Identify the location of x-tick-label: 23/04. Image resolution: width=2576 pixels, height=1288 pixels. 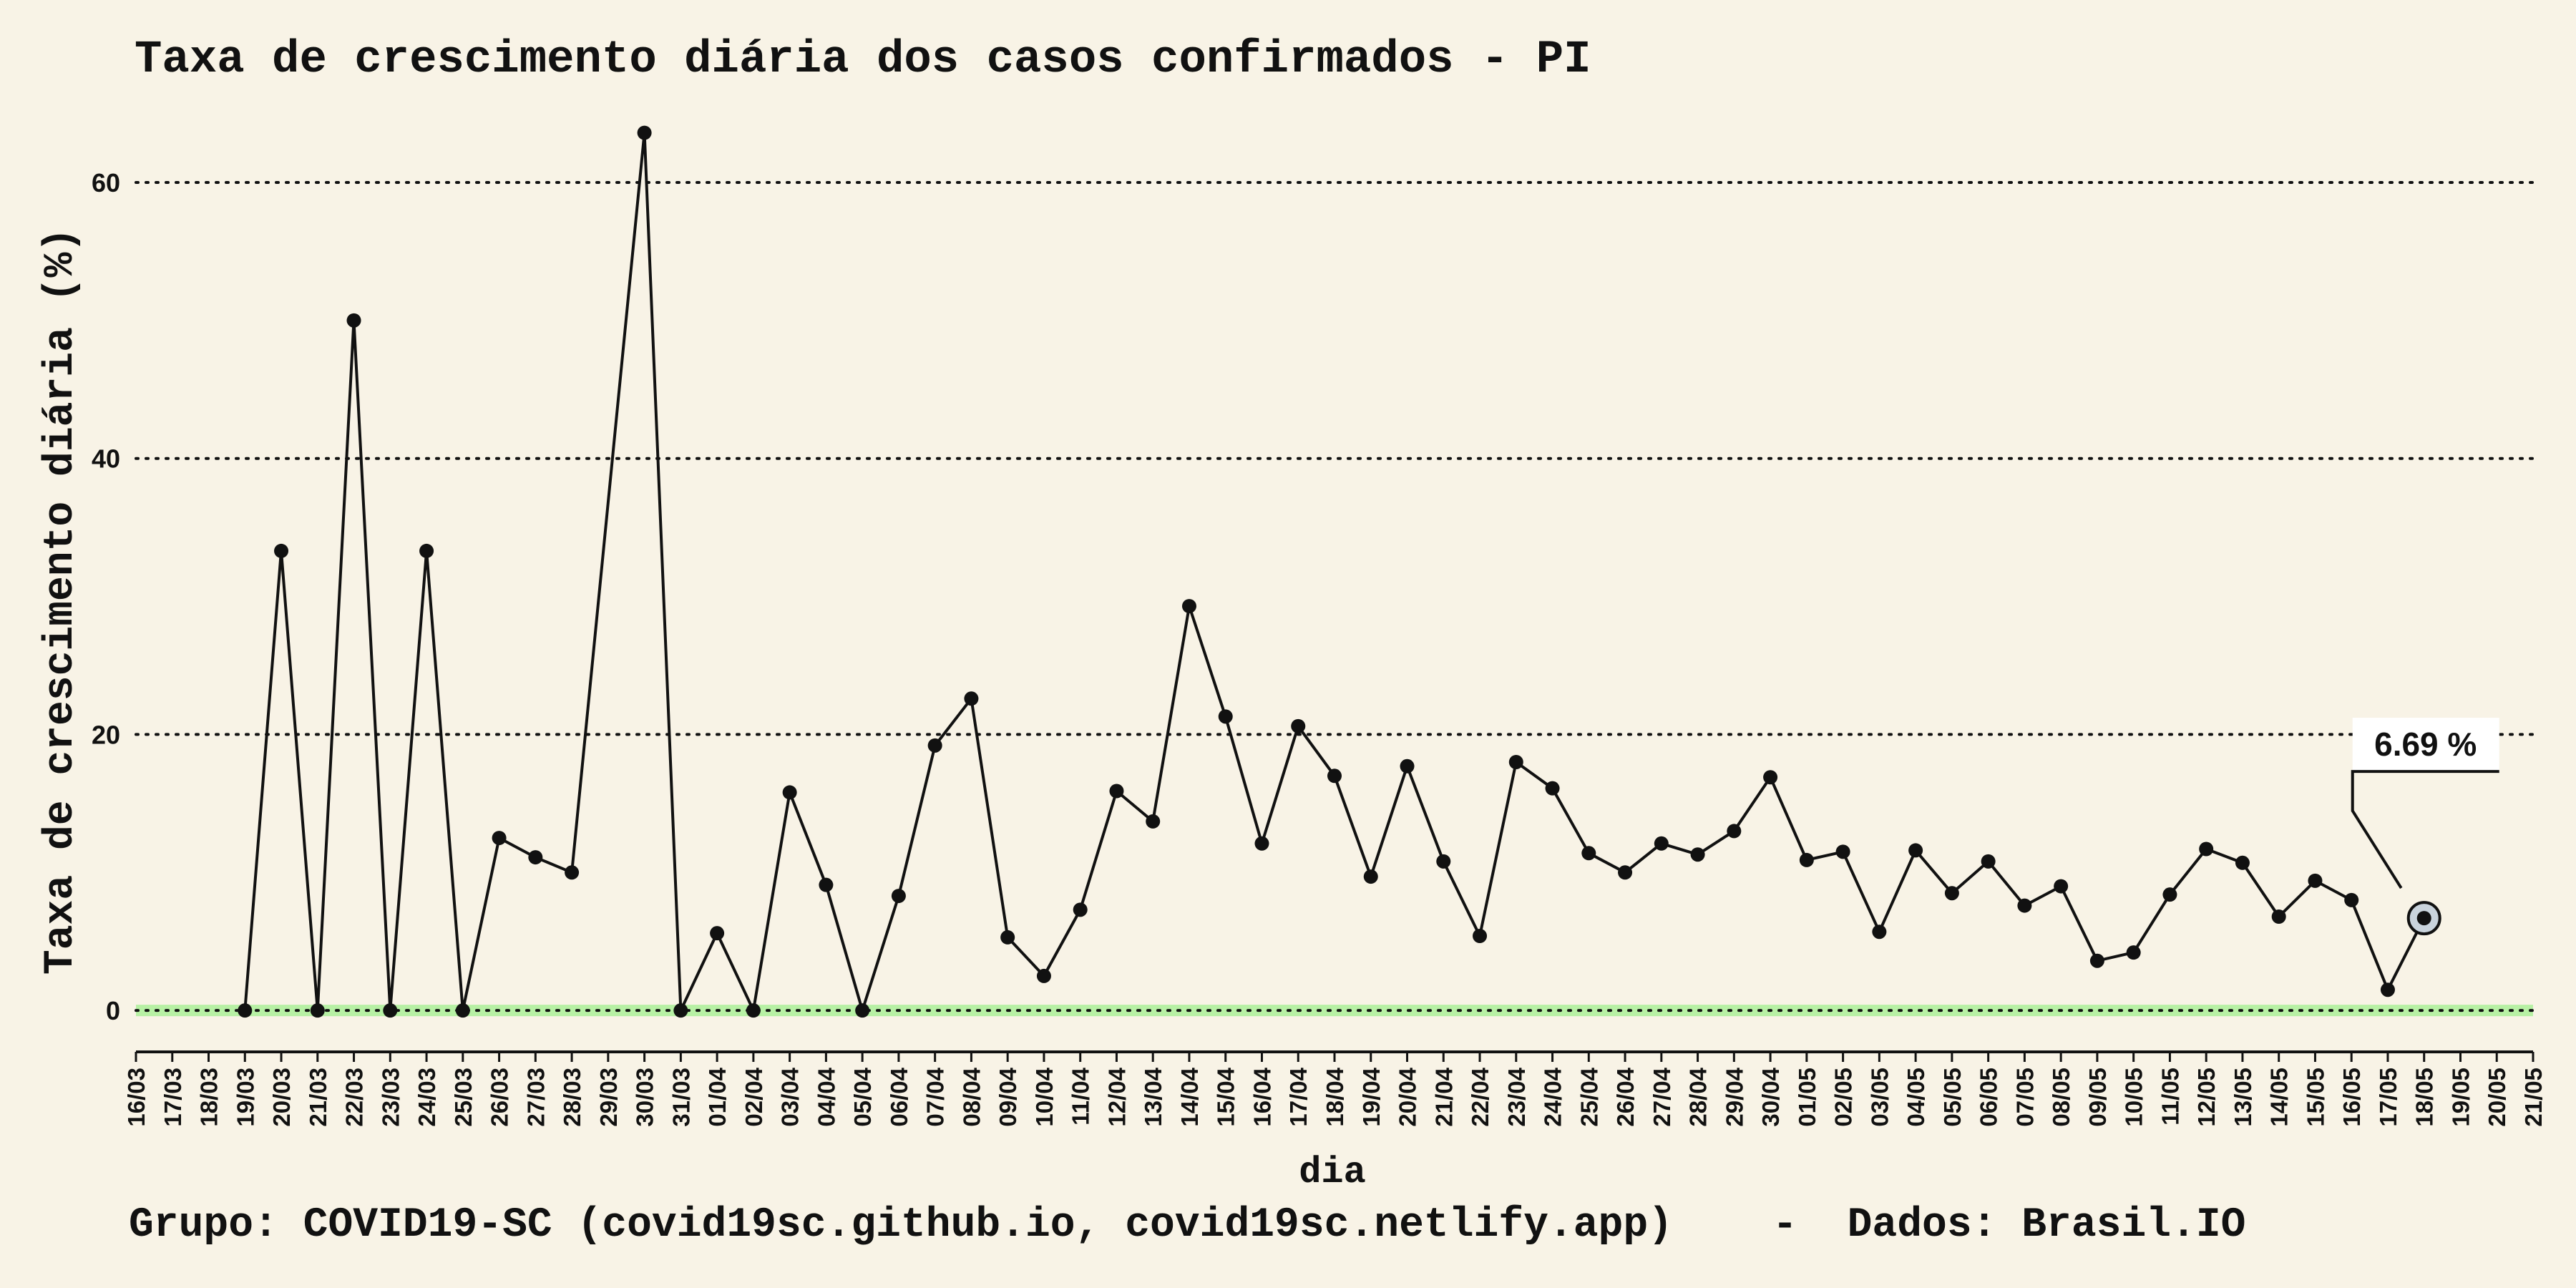
(1516, 1096).